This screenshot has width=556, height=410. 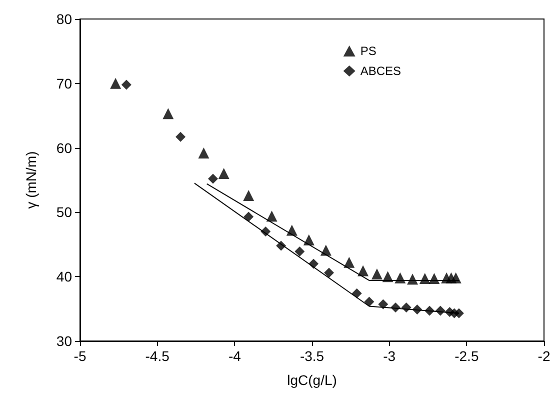 What do you see at coordinates (312, 356) in the screenshot?
I see `x-tick-label: -3.5` at bounding box center [312, 356].